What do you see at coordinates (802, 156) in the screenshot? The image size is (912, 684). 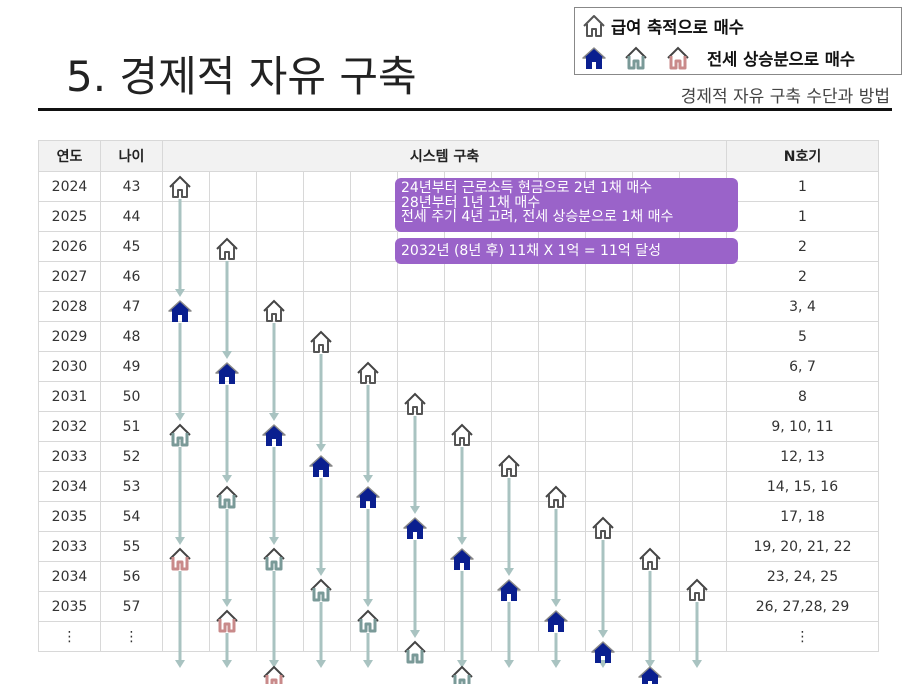 I see `header-n: N호기` at bounding box center [802, 156].